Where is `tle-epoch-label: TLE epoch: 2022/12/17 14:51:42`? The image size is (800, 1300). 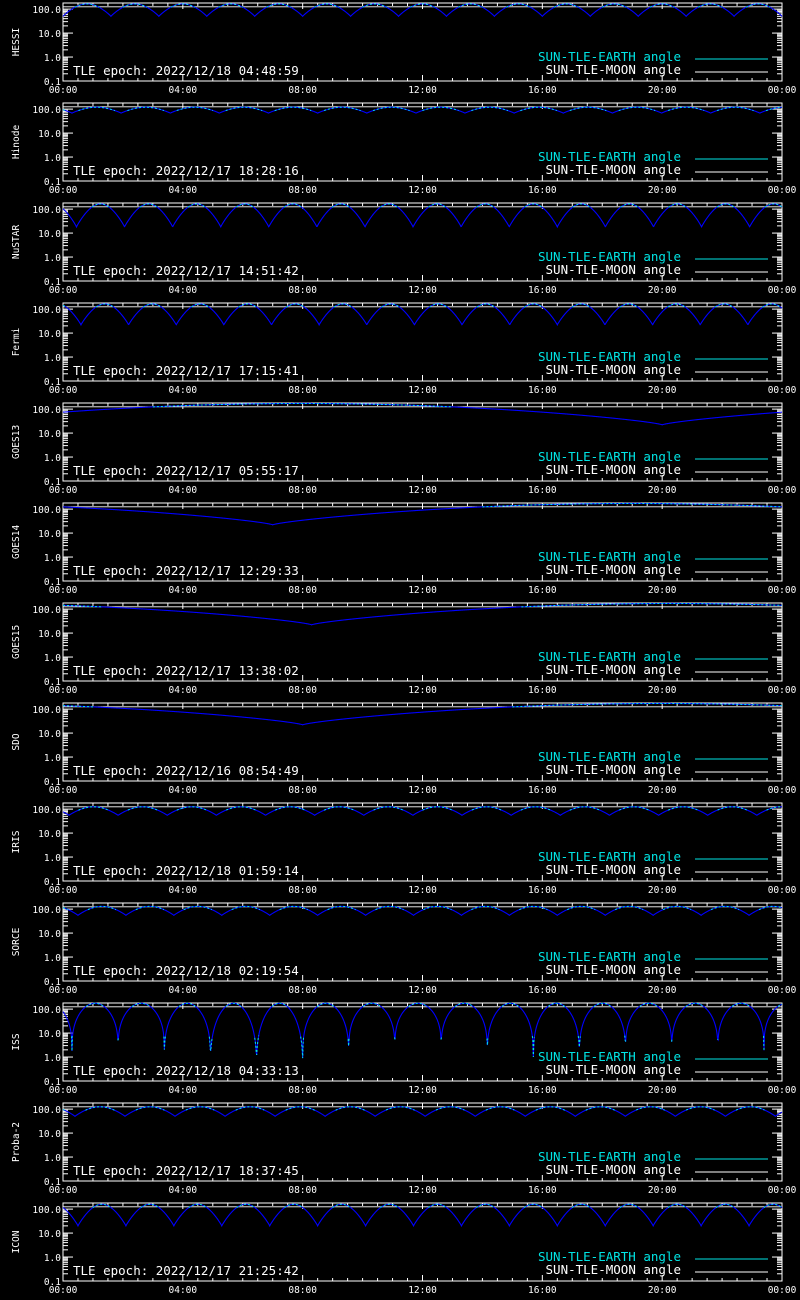 tle-epoch-label: TLE epoch: 2022/12/17 14:51:42 is located at coordinates (186, 270).